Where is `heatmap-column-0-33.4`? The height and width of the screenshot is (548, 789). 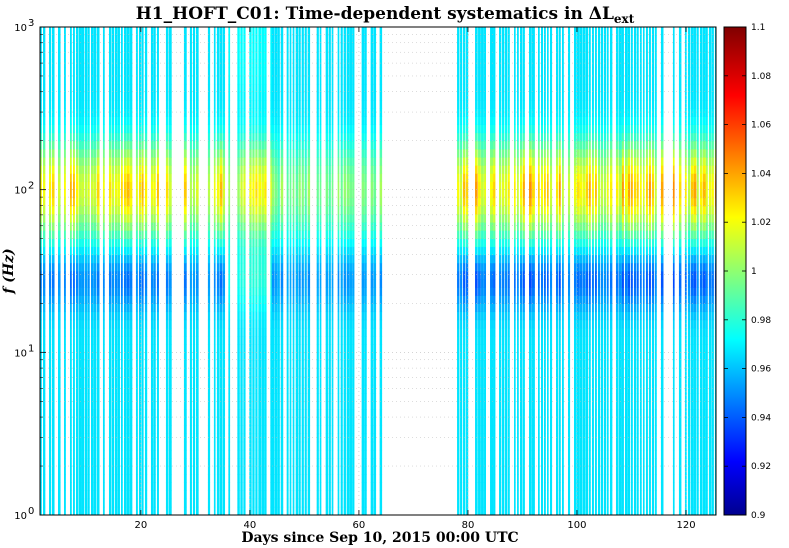 heatmap-column-0-33.4 is located at coordinates (214, 271).